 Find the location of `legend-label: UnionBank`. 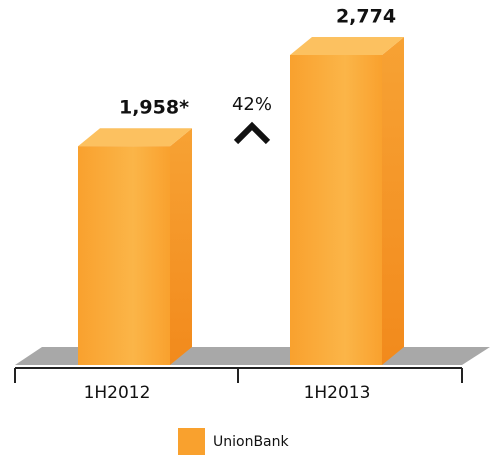

legend-label: UnionBank is located at coordinates (251, 442).